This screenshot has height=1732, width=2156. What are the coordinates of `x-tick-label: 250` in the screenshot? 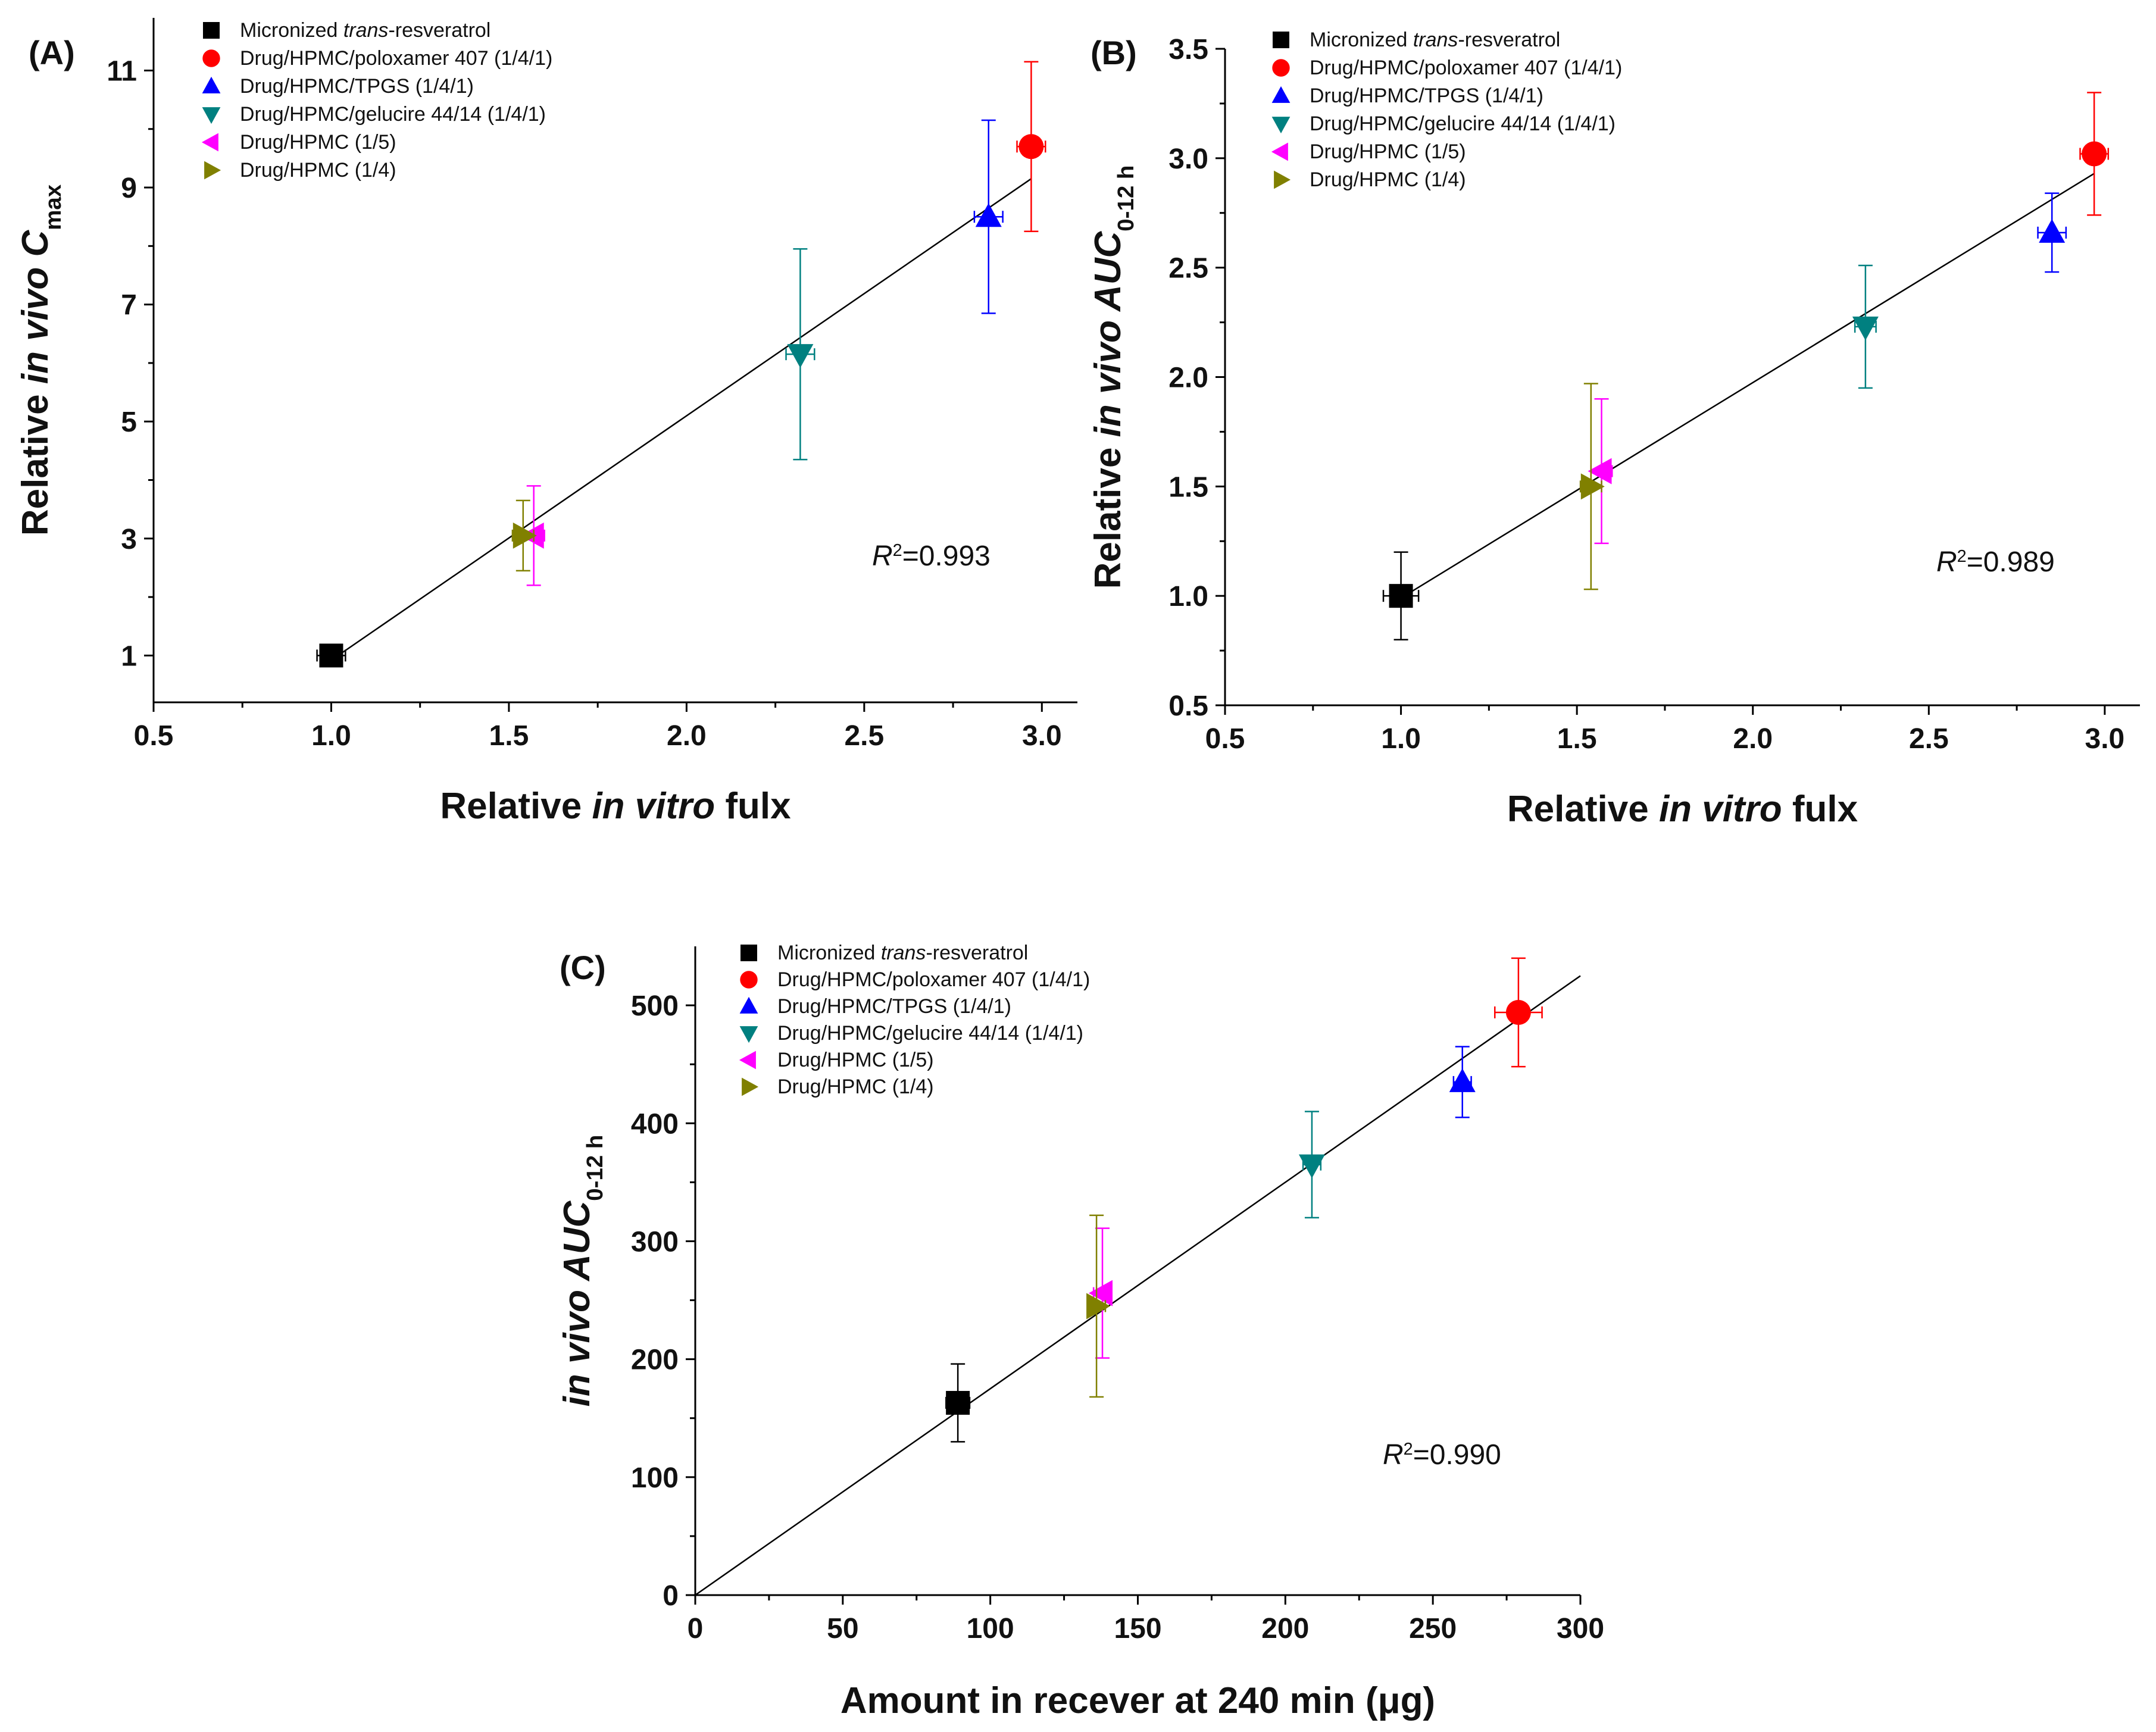 It's located at (1433, 1629).